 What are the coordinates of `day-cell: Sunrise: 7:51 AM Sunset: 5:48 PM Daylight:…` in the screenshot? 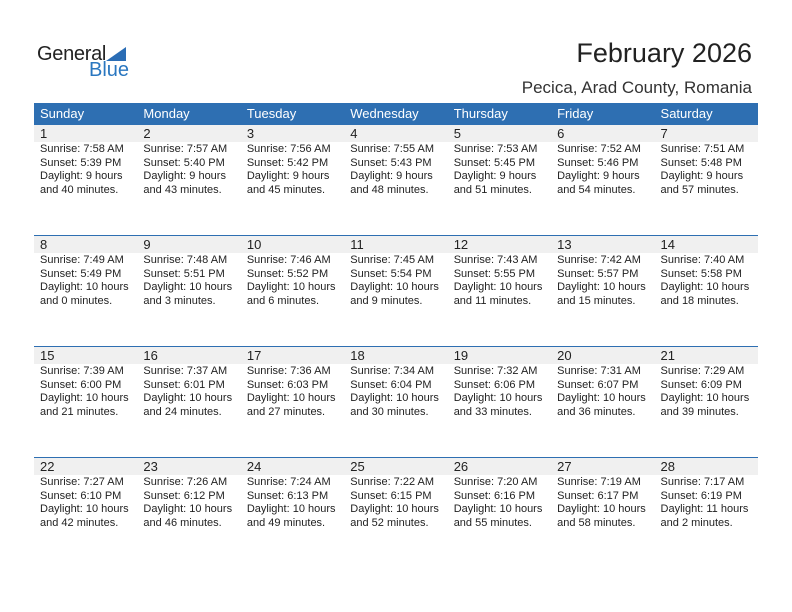 It's located at (706, 169).